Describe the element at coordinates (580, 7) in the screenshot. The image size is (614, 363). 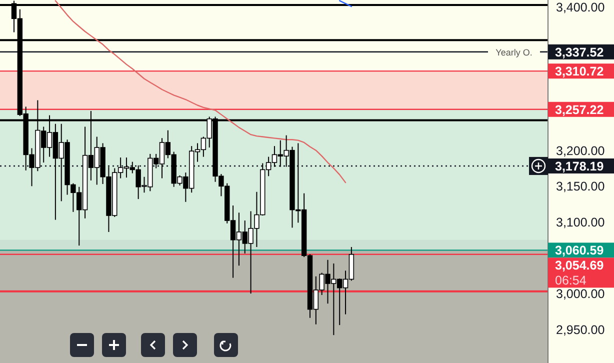
I see `y-tick-label: 3,400.00` at that location.